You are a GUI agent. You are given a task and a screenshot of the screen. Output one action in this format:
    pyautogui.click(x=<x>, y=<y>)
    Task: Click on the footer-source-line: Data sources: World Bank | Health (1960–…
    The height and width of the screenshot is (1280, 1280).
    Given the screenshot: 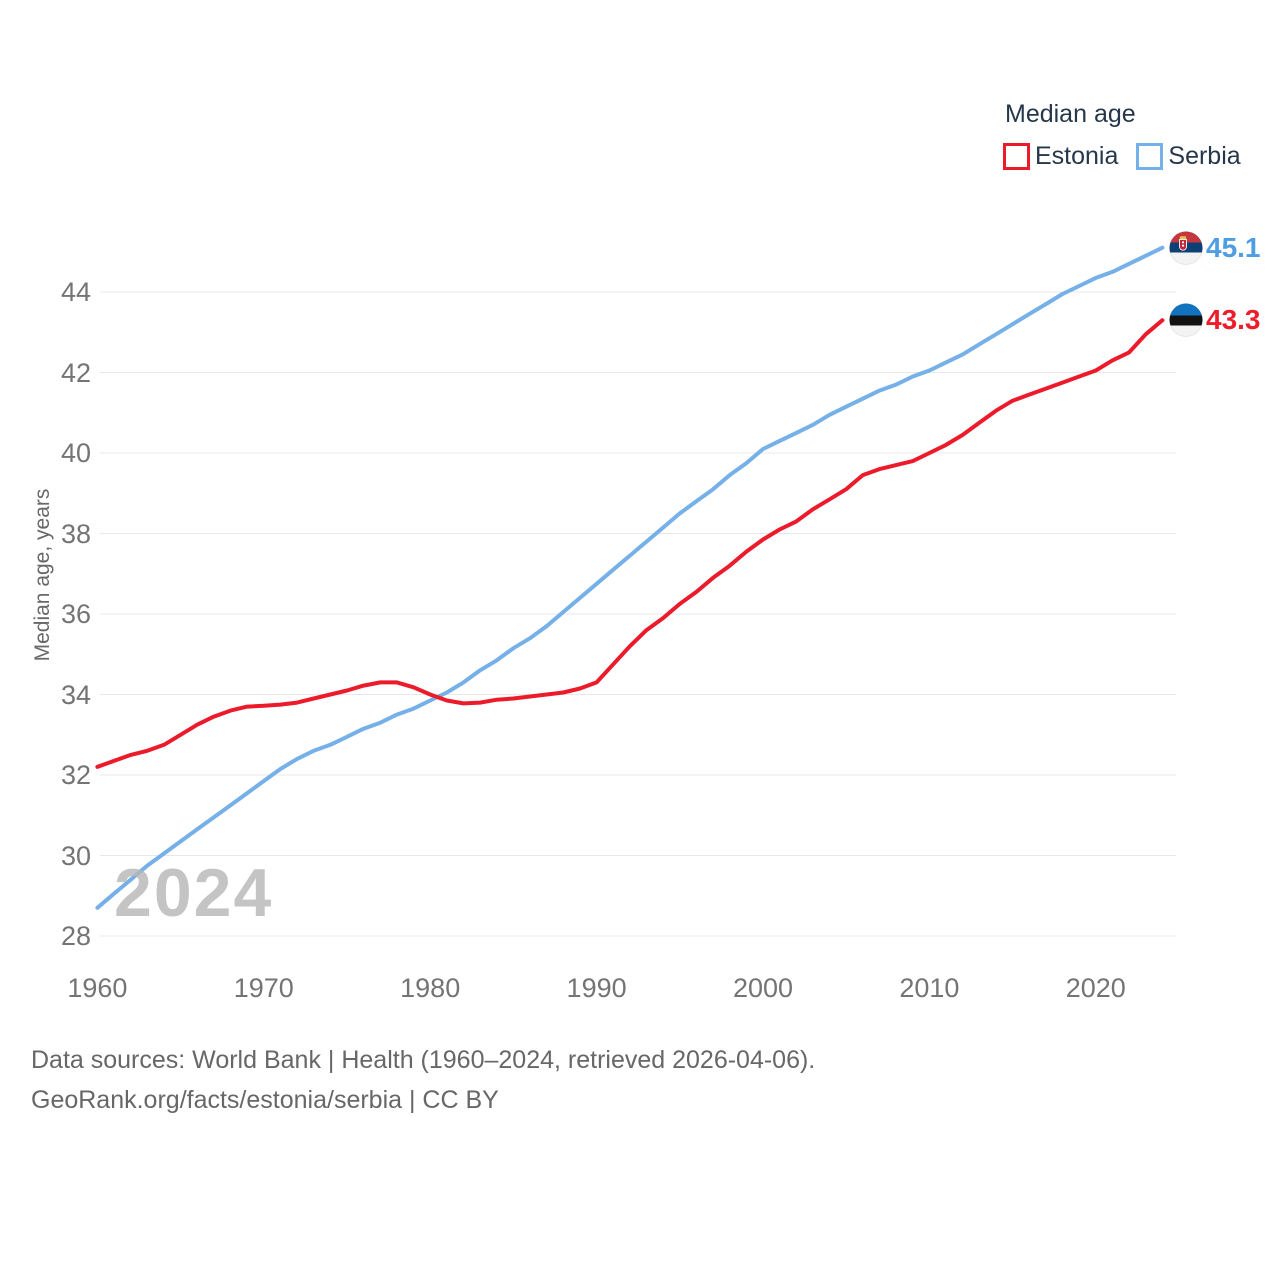 What is the action you would take?
    pyautogui.click(x=423, y=1060)
    